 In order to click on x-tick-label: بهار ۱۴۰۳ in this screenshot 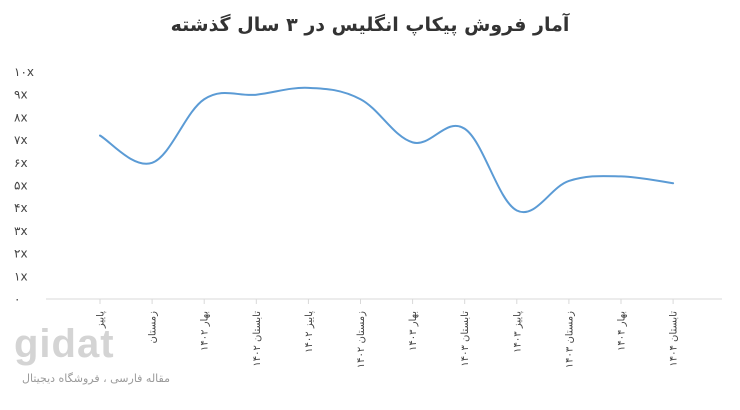, I will do `click(413, 331)`.